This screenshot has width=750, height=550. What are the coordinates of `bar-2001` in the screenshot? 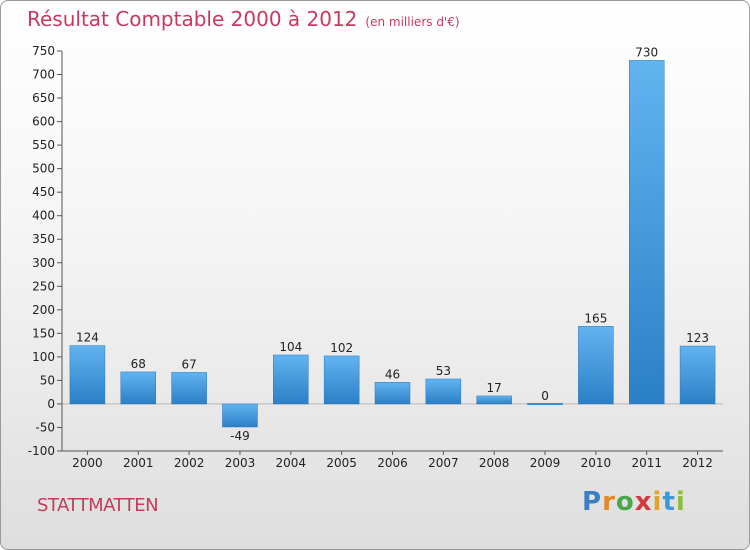 It's located at (138, 388).